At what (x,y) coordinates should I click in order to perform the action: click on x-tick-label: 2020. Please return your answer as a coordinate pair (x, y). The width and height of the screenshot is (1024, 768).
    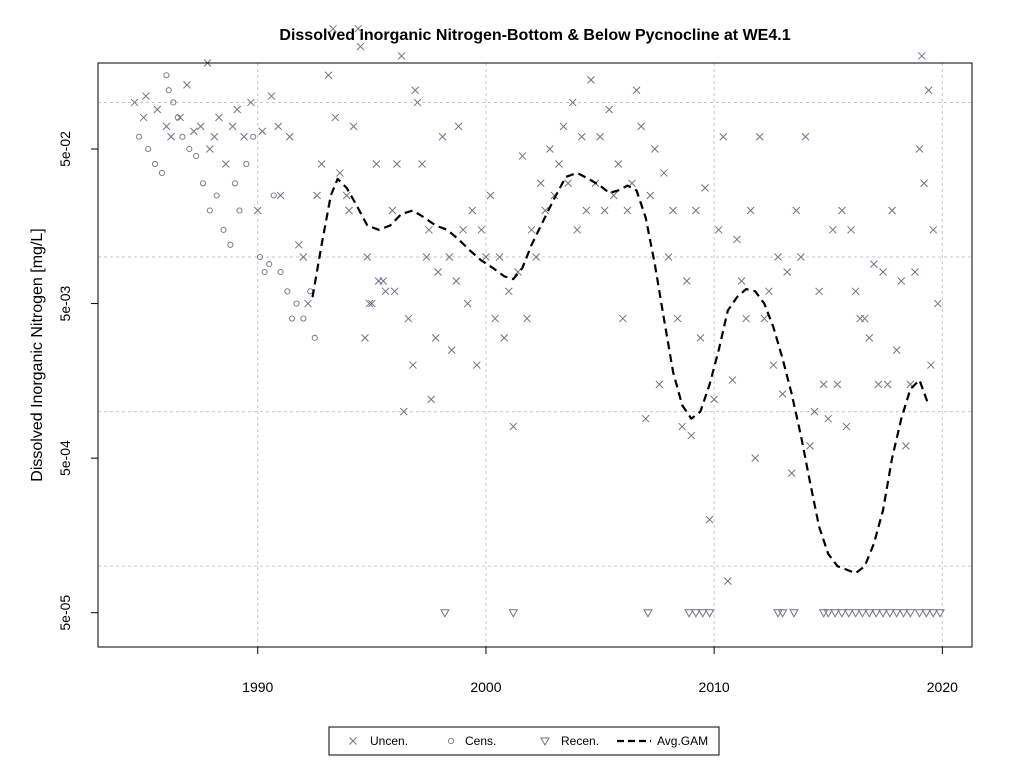
    Looking at the image, I should click on (942, 687).